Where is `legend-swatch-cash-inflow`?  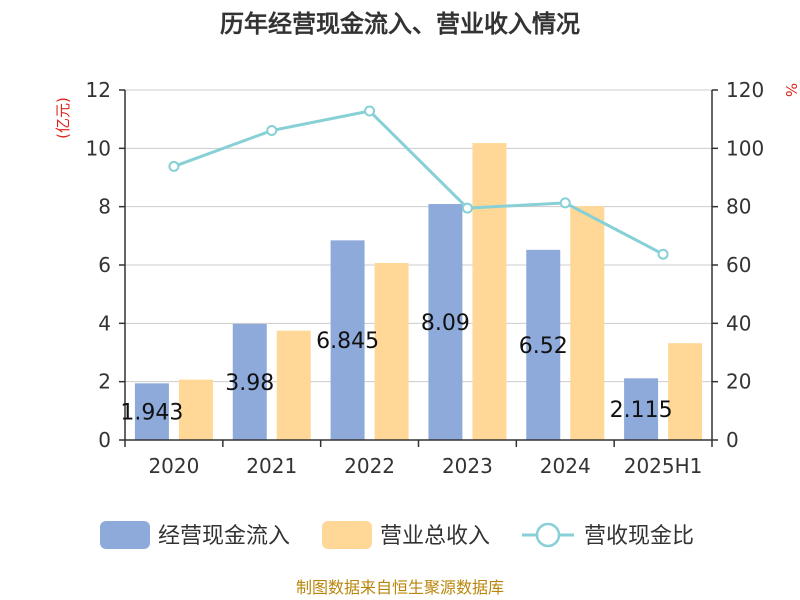 legend-swatch-cash-inflow is located at coordinates (125, 535).